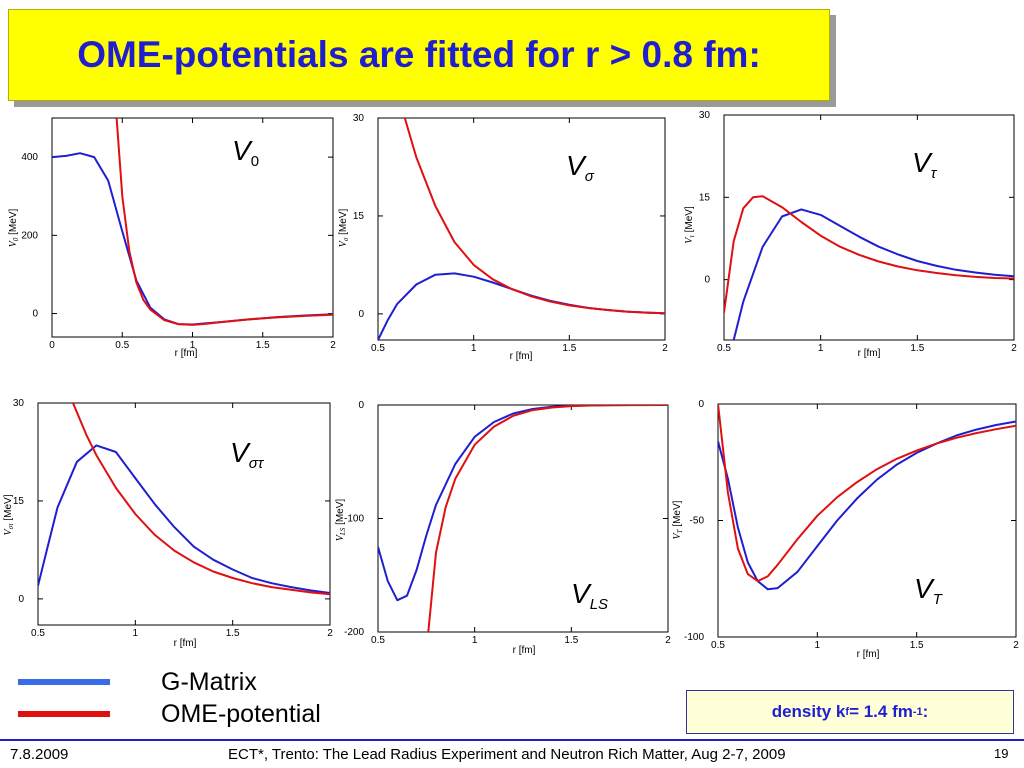 This screenshot has height=768, width=1024. What do you see at coordinates (580, 167) in the screenshot?
I see `panel-label: Vσ` at bounding box center [580, 167].